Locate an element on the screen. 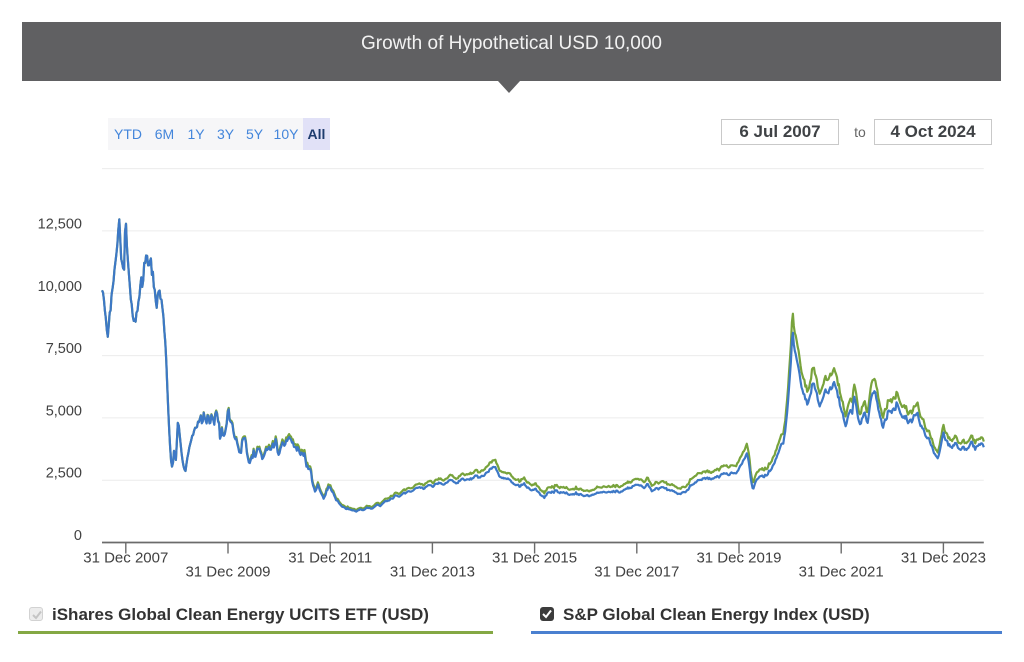 This screenshot has height=662, width=1024. svg-text: 31 Dec 2019 is located at coordinates (738, 558).